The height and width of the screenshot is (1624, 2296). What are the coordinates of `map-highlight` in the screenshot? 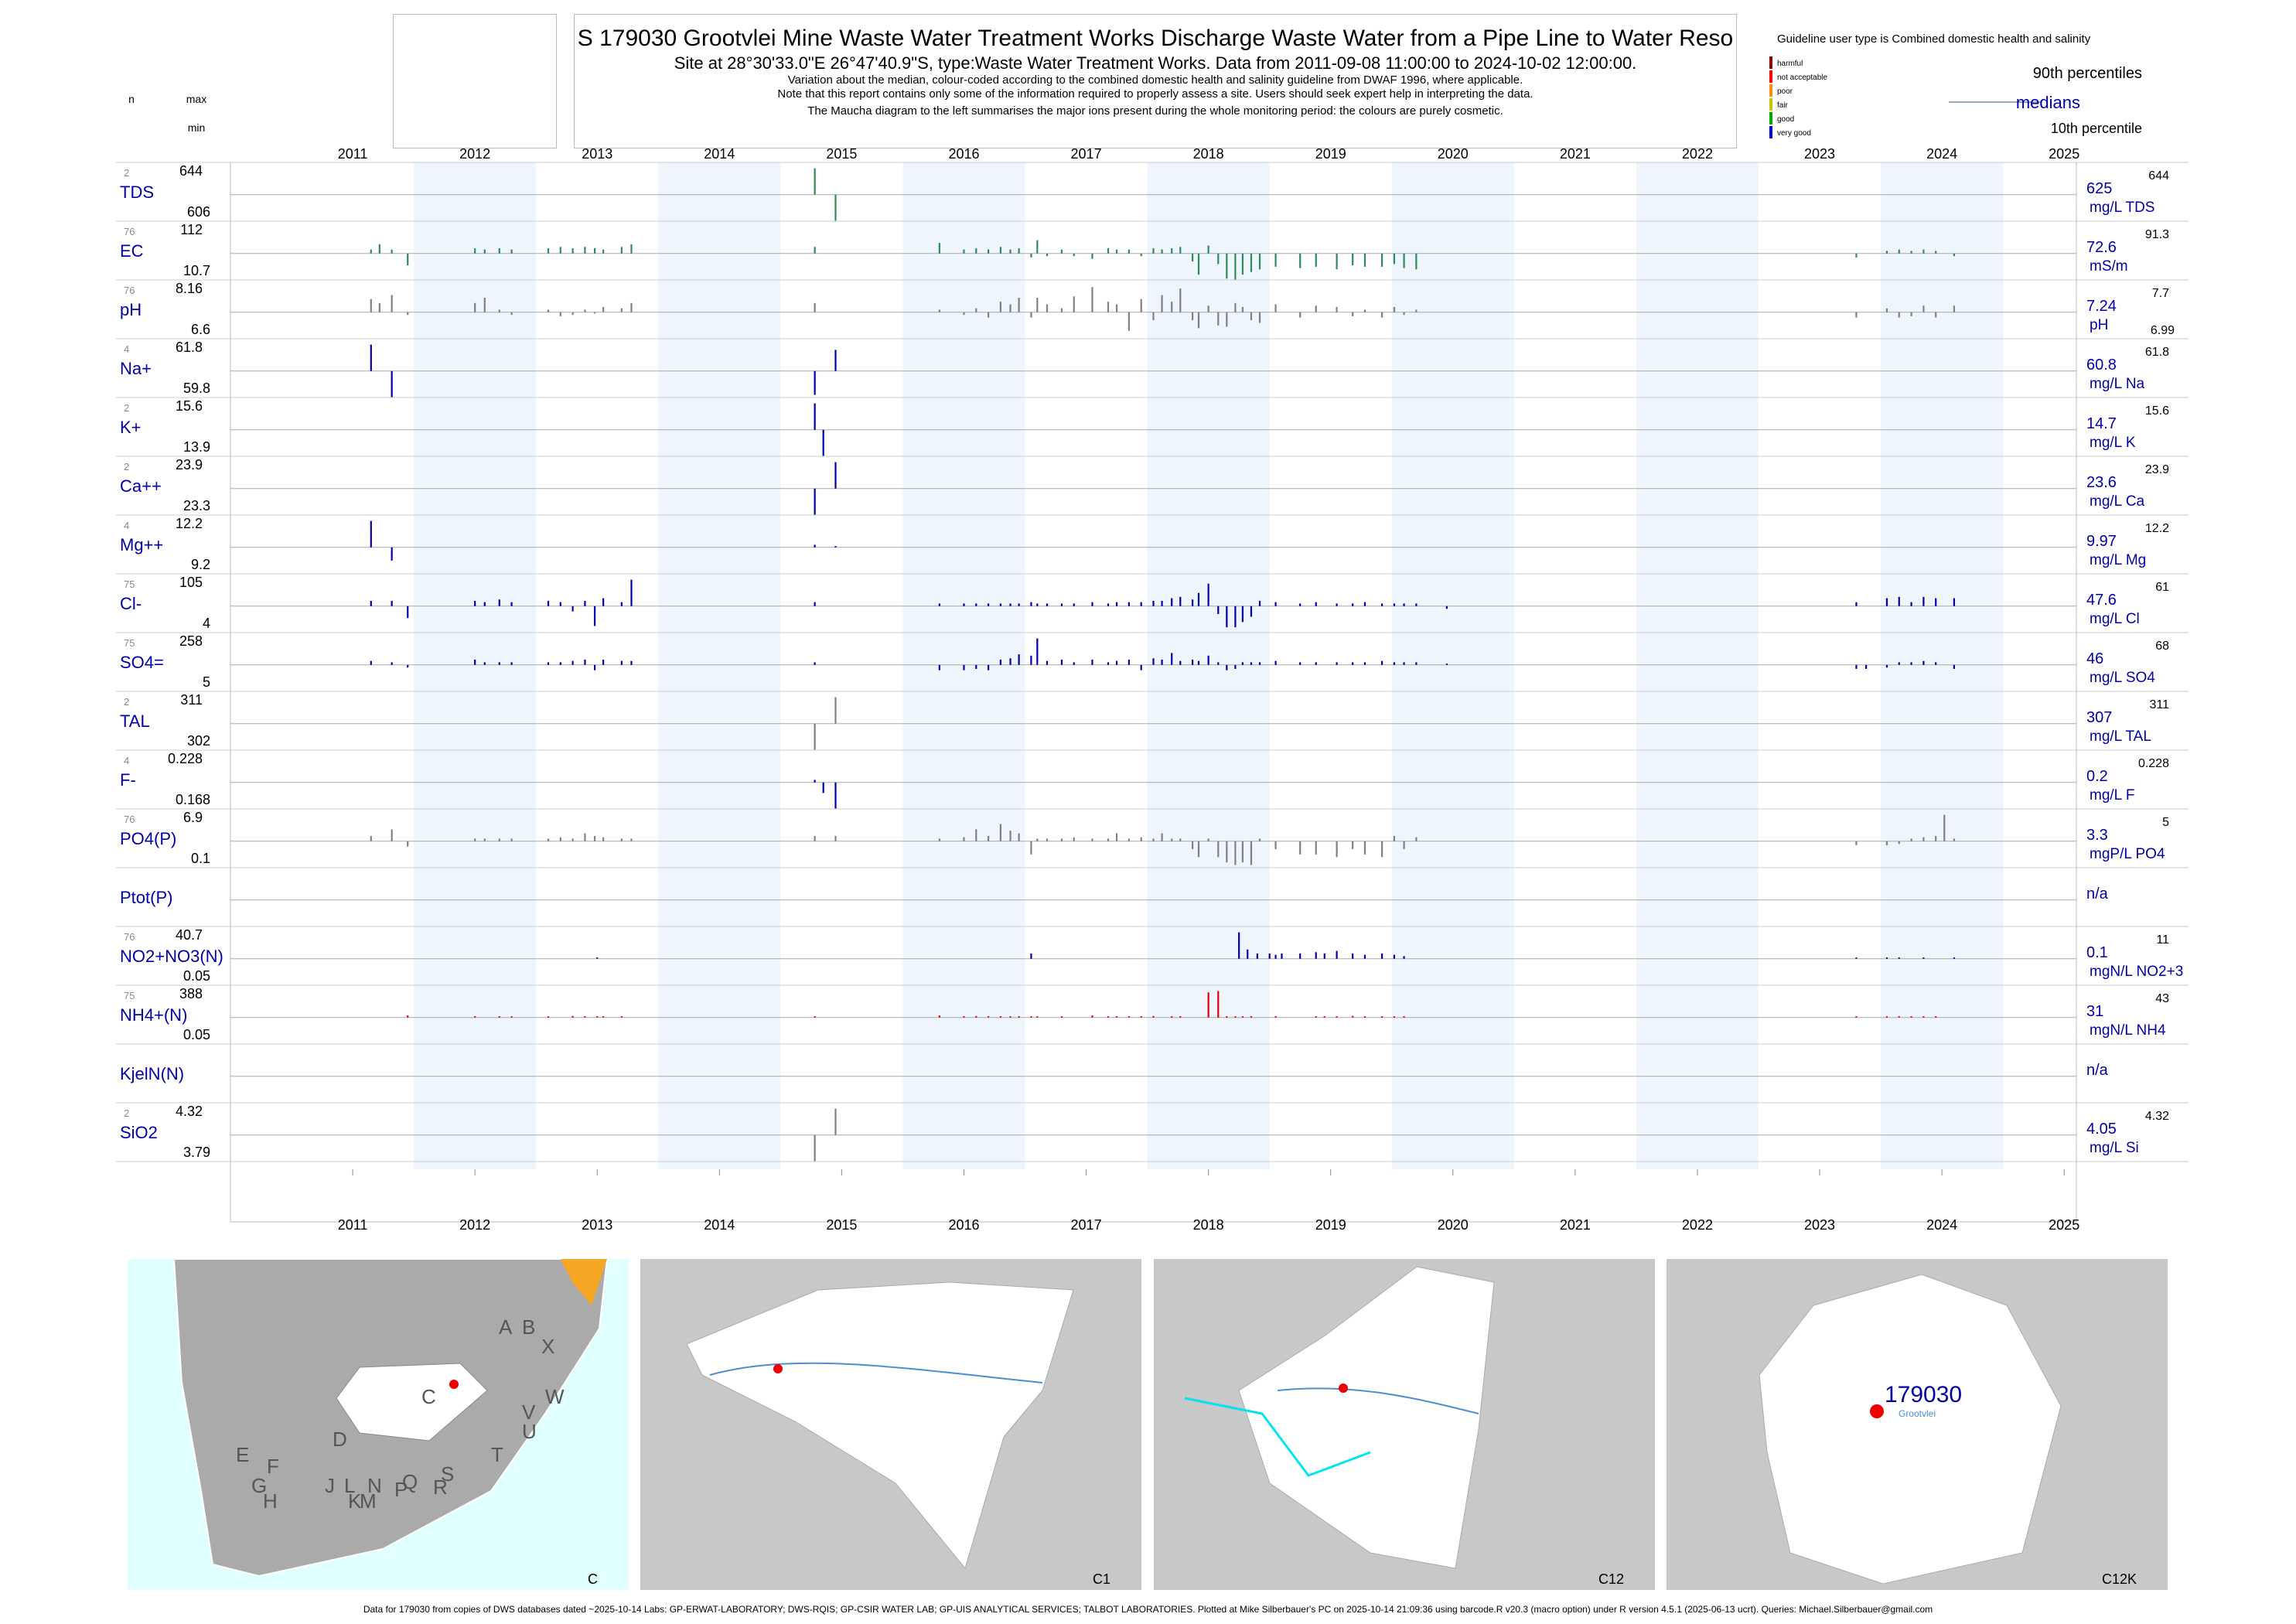 It's located at (584, 1282).